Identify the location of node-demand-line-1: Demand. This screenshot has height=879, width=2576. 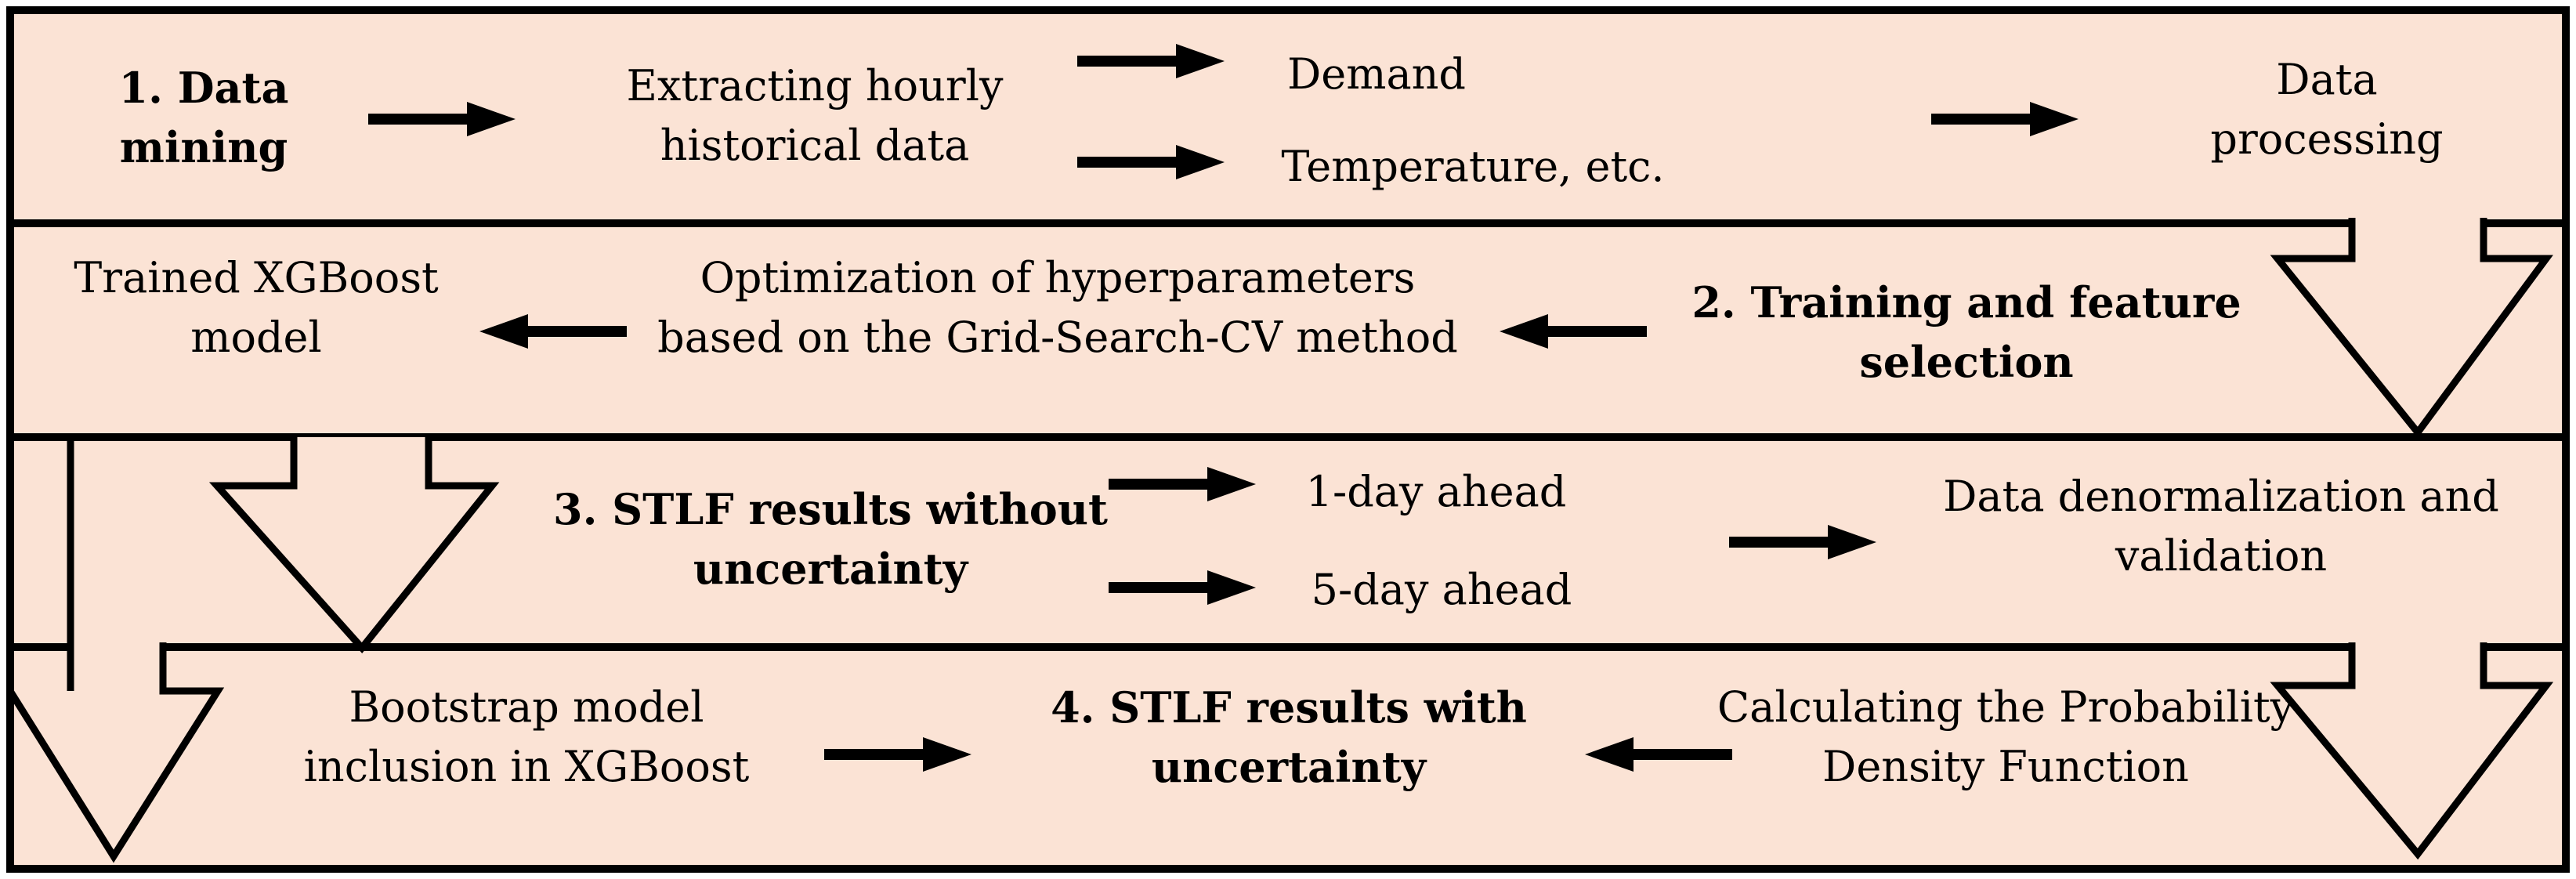
(1376, 74).